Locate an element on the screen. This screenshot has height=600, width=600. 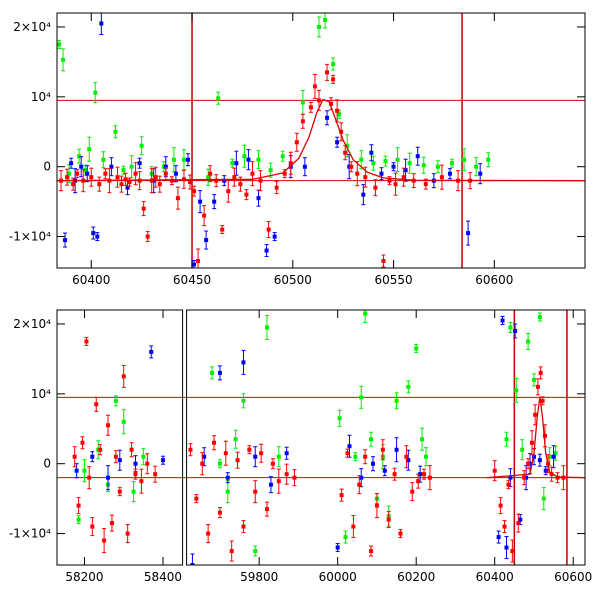
top-model-curve is located at coordinates (321, 140).